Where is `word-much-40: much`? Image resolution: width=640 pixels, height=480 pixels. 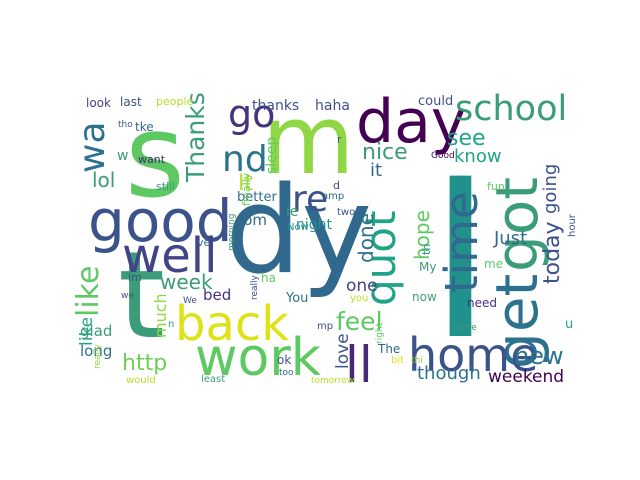
word-much-40: much is located at coordinates (160, 316).